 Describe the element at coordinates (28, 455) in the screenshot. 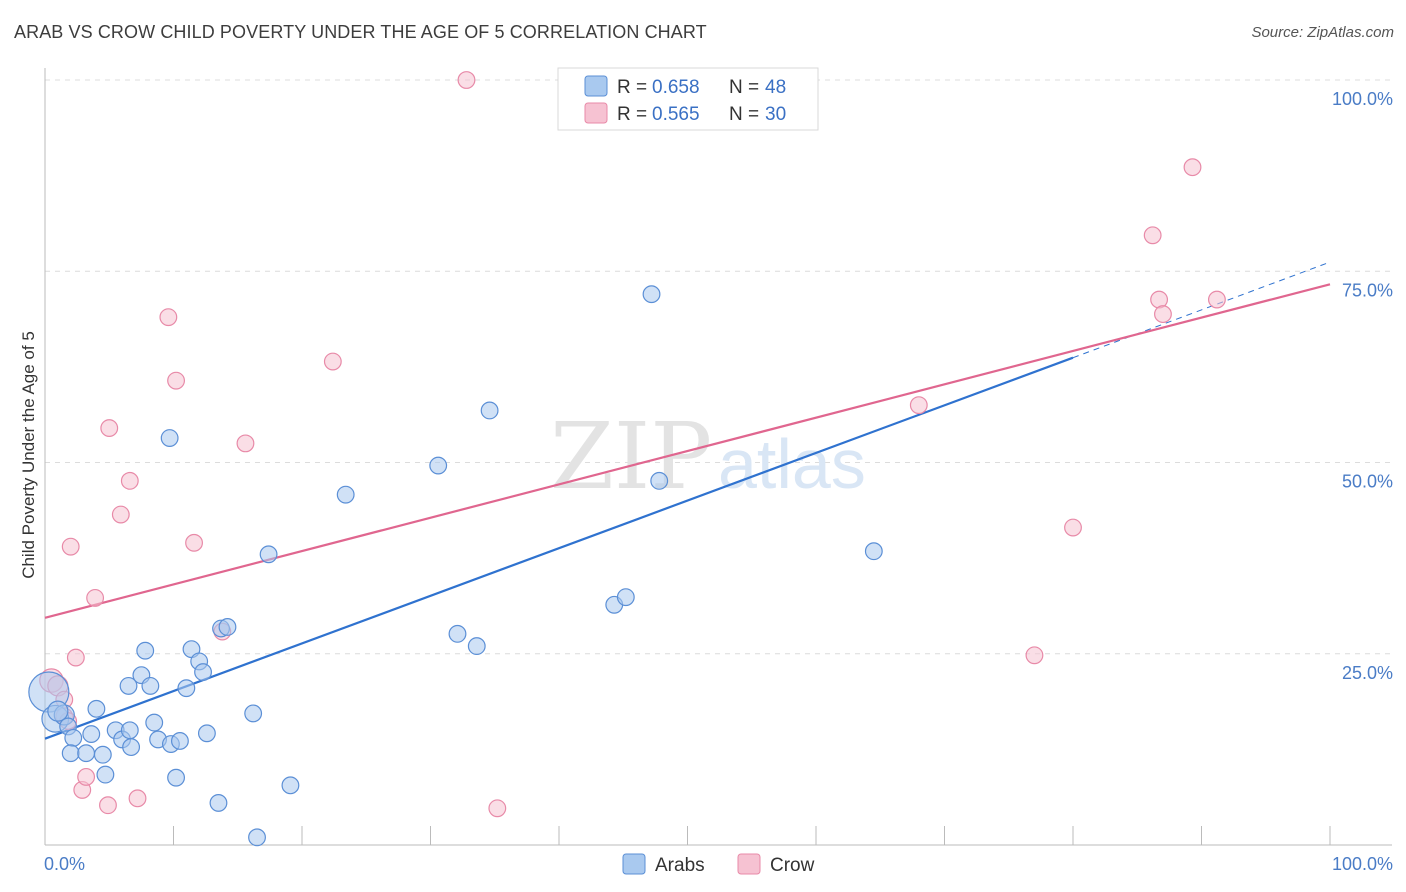

I see `y-axis-label: Child Poverty Under the Age of 5` at that location.